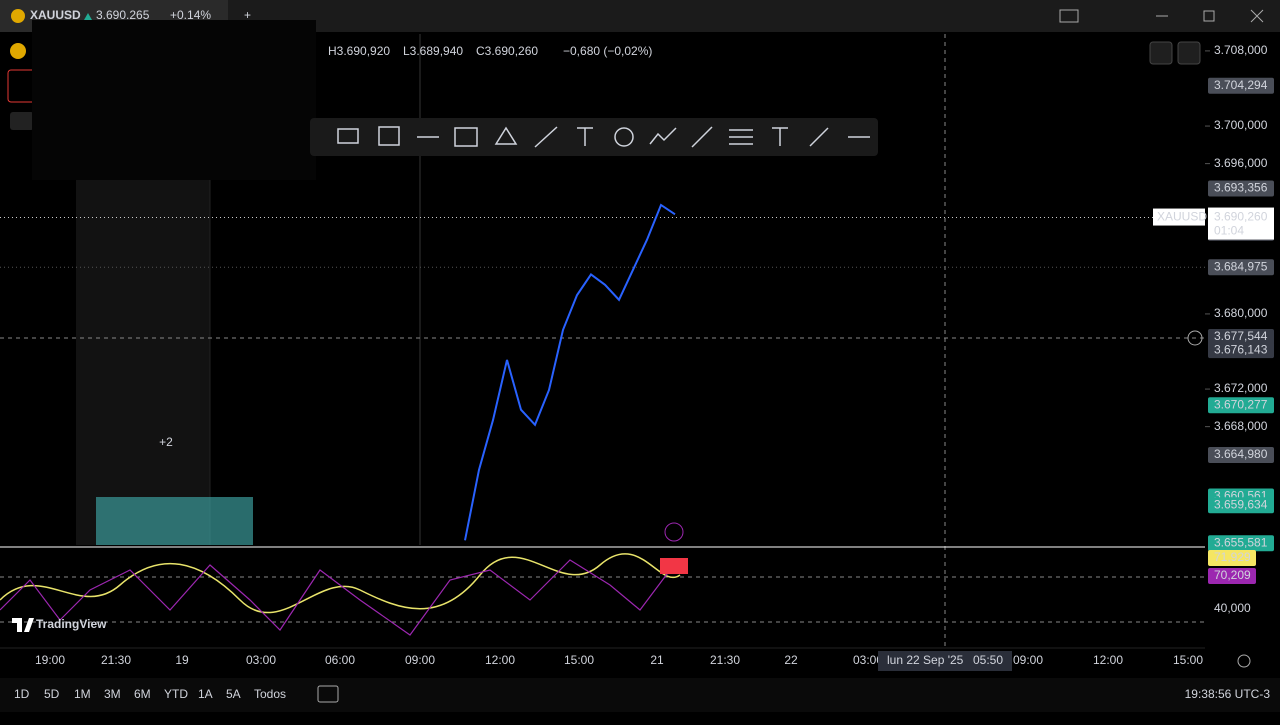  What do you see at coordinates (1228, 694) in the screenshot?
I see `clock: 19:38:56 UTC-3` at bounding box center [1228, 694].